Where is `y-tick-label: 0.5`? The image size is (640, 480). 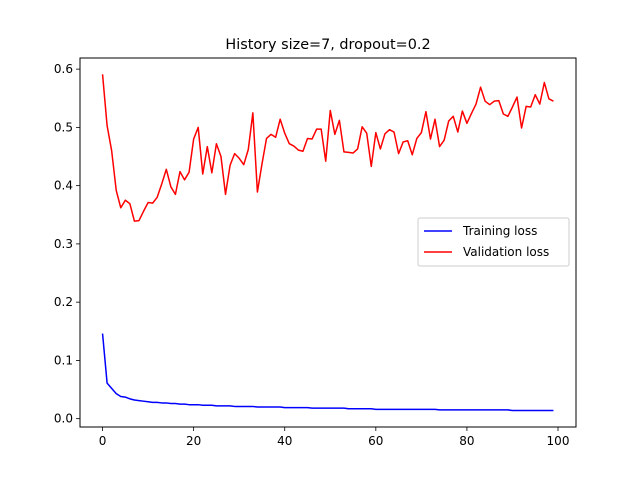
y-tick-label: 0.5 is located at coordinates (63, 127).